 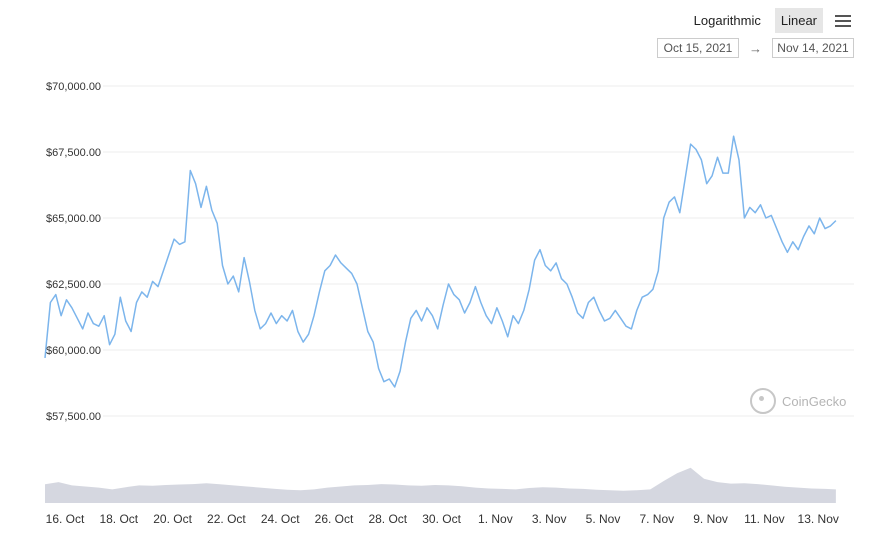 I want to click on linear-scale-button: Linear, so click(x=798, y=20).